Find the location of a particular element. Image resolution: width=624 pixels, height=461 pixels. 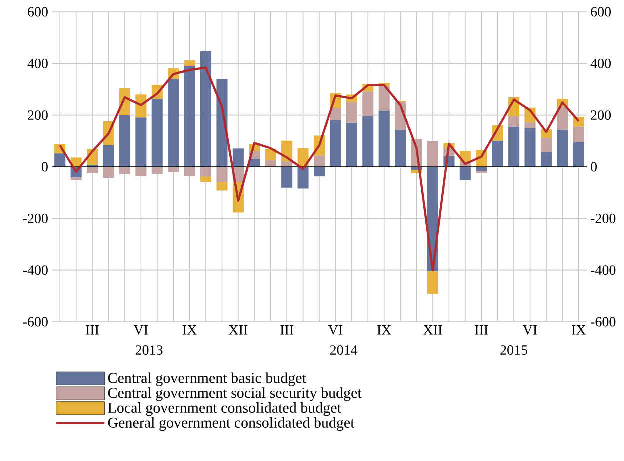

text: 2015 is located at coordinates (514, 350).